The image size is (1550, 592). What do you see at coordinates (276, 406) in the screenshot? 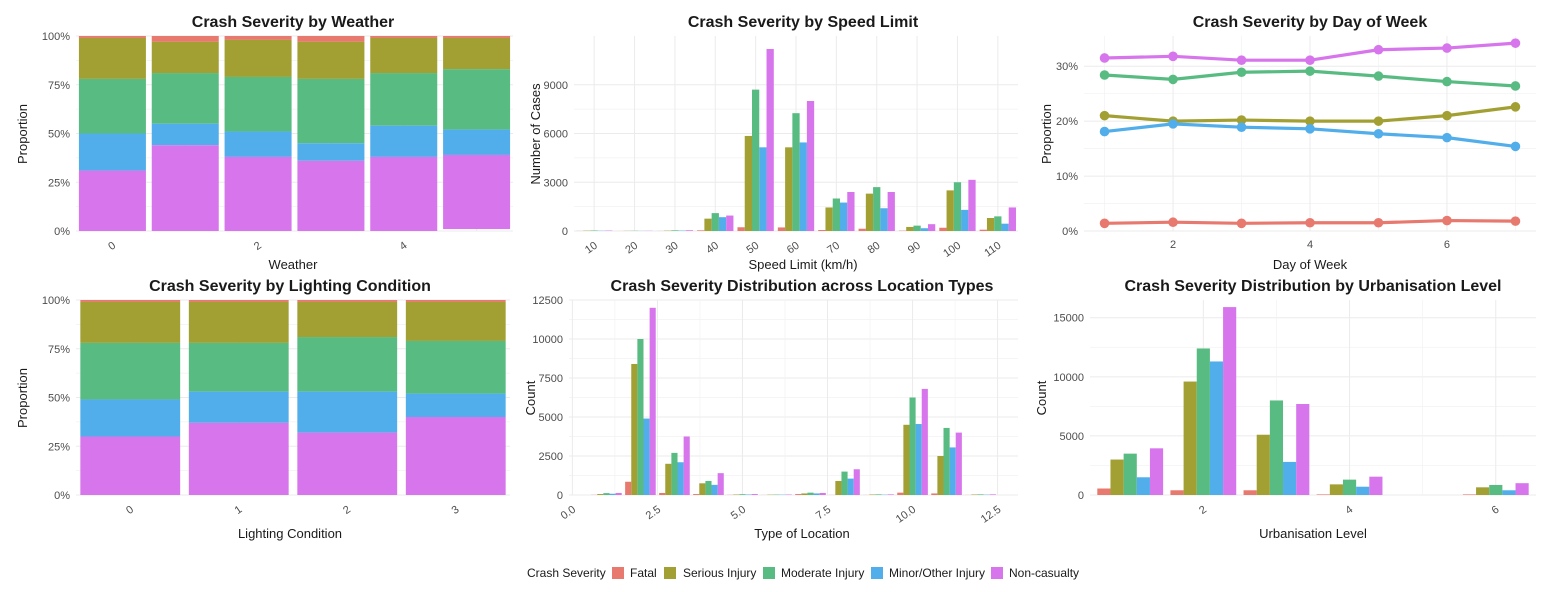
I see `plot-area: 0% 25% 50% 75% 100% 0 1 2 3` at bounding box center [276, 406].